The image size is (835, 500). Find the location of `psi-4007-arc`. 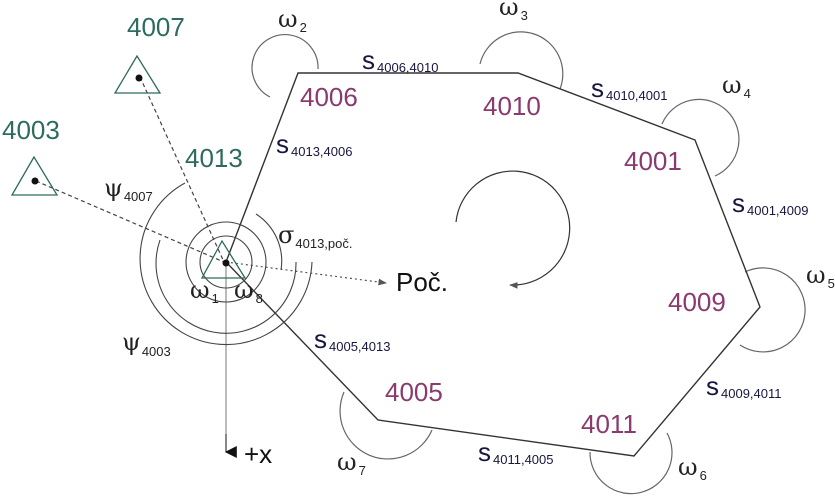

psi-4007-arc is located at coordinates (226, 264).